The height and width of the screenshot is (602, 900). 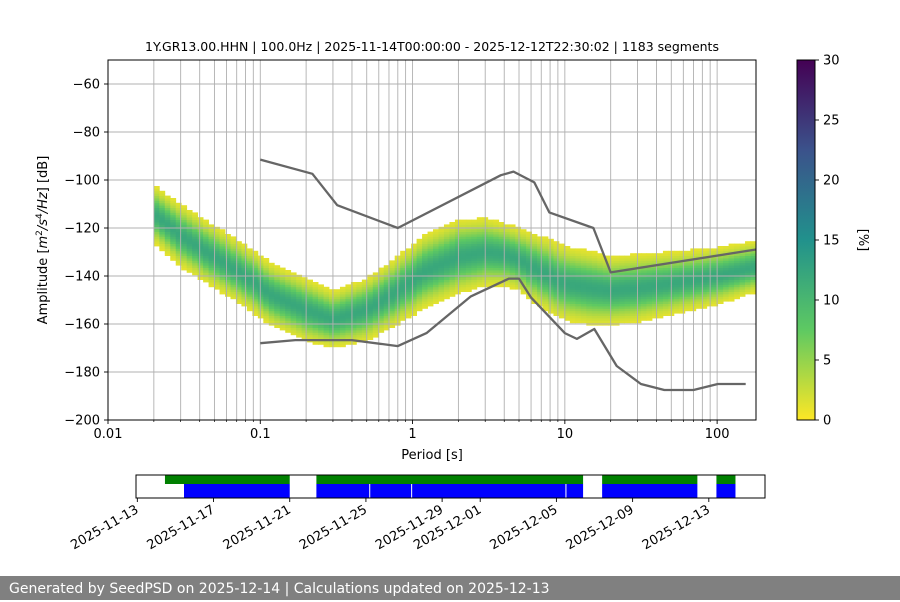 I want to click on colorbar-tick-label: 0, so click(x=827, y=421).